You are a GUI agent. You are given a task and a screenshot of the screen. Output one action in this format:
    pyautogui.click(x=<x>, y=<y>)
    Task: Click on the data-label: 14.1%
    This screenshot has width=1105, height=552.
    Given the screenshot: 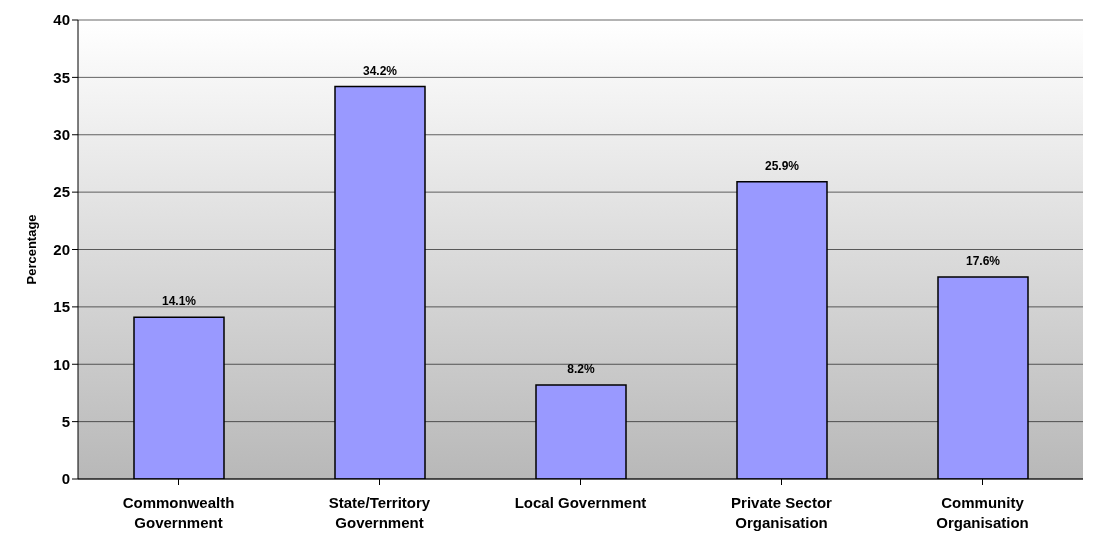 What is the action you would take?
    pyautogui.click(x=179, y=301)
    